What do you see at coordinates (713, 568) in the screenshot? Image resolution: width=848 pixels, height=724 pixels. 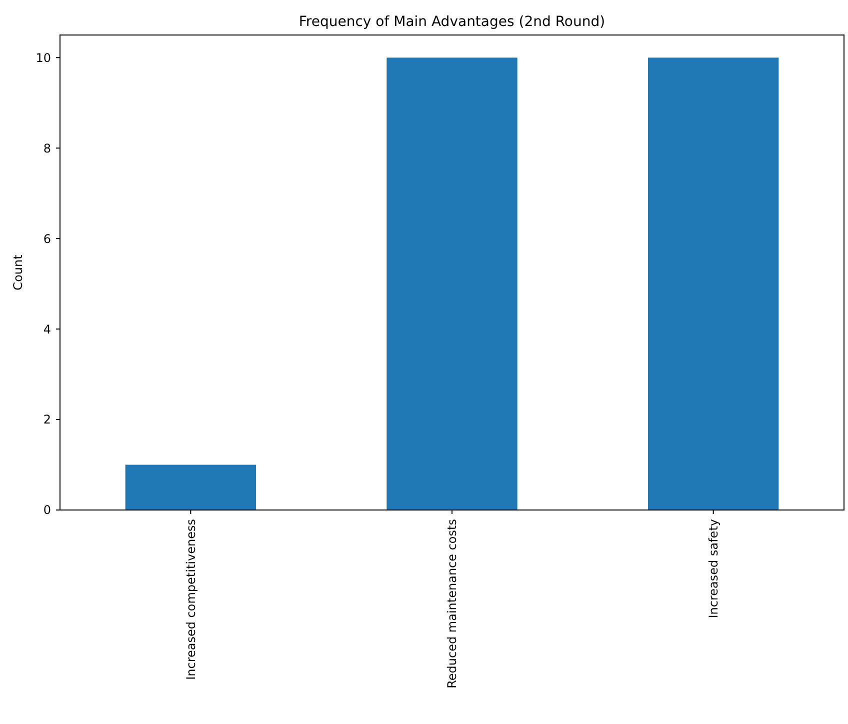 I see `x-tick-label: Increased safety` at bounding box center [713, 568].